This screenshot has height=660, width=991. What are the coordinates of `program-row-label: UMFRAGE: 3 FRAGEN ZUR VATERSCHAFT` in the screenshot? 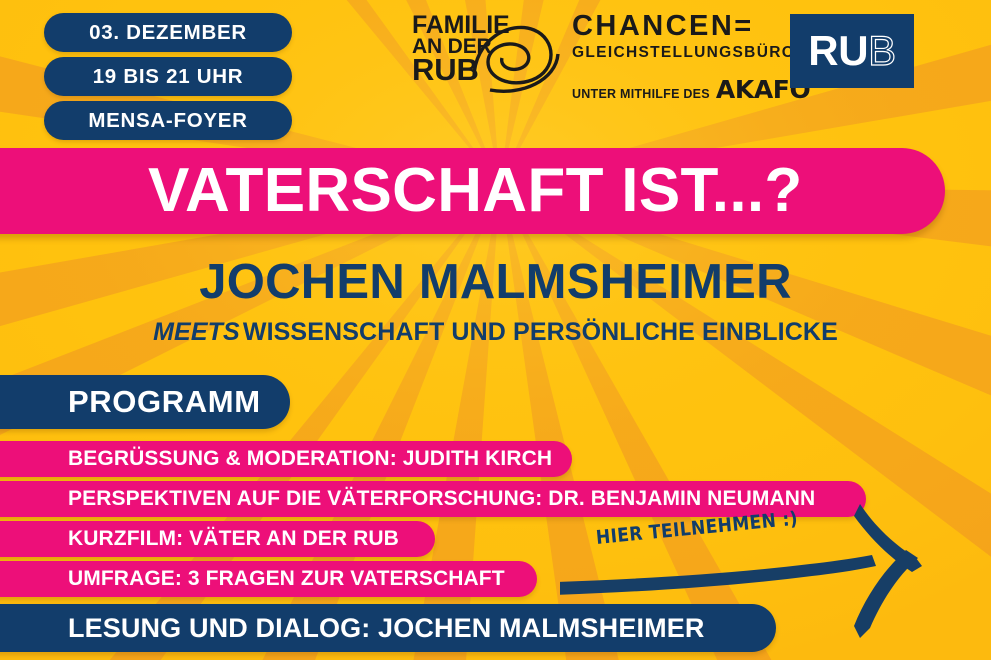 It's located at (286, 578).